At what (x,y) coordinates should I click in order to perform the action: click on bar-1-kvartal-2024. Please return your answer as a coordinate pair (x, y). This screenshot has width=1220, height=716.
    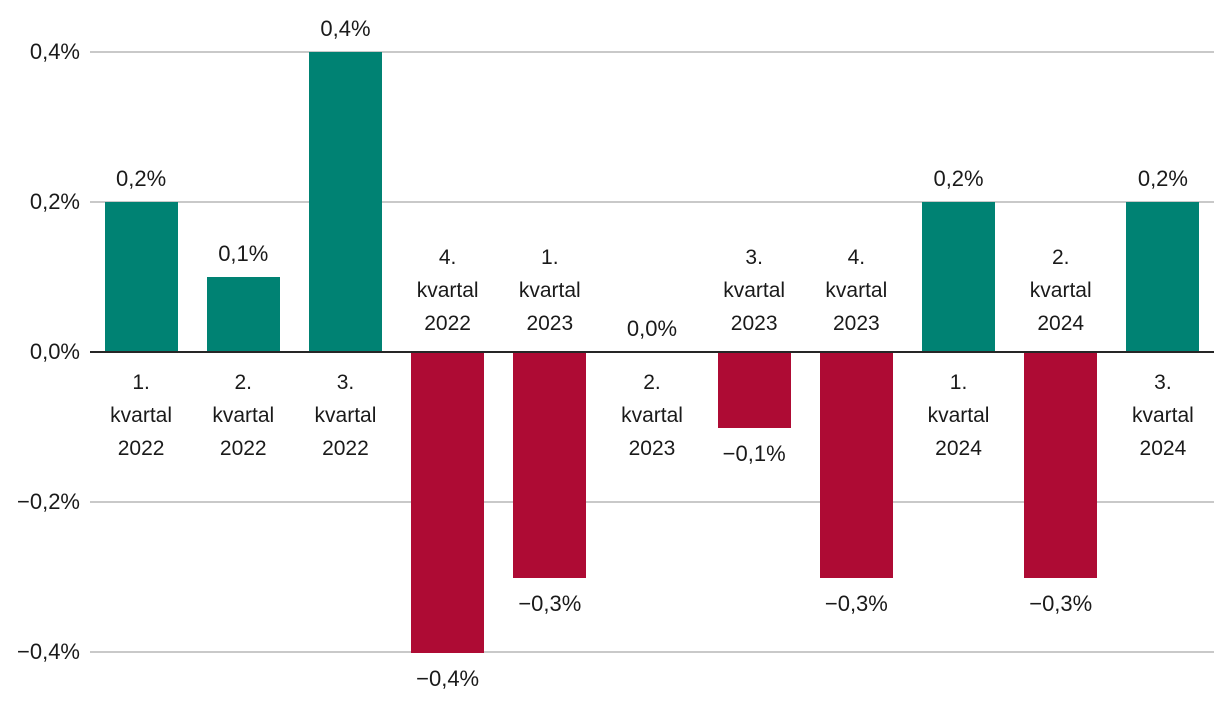
    Looking at the image, I should click on (959, 277).